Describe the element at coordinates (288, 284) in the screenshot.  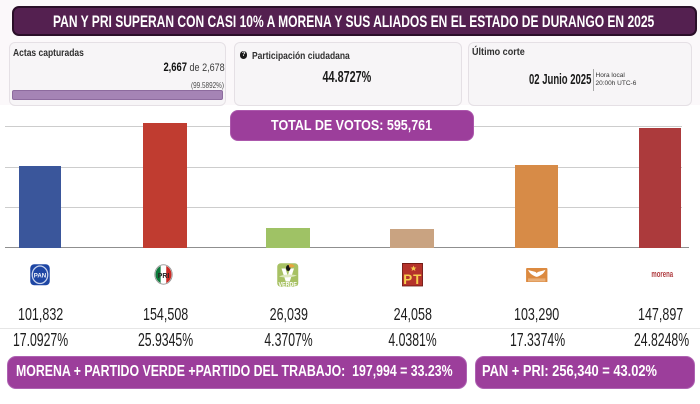
I see `svg-text: VERDE` at that location.